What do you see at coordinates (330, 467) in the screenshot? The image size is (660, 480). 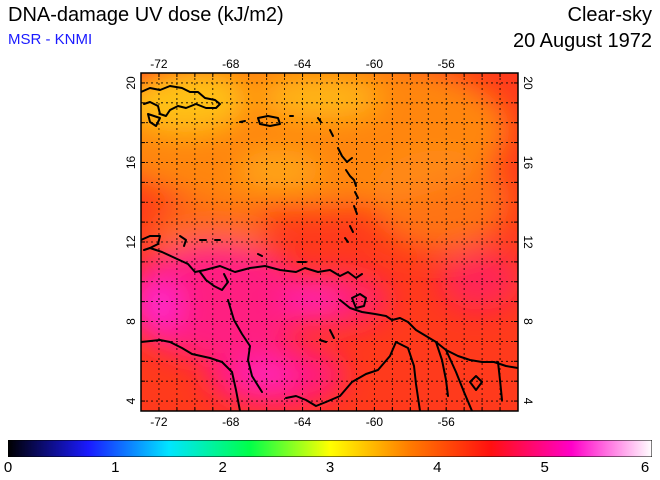 I see `colorbar-tick-label: 3` at bounding box center [330, 467].